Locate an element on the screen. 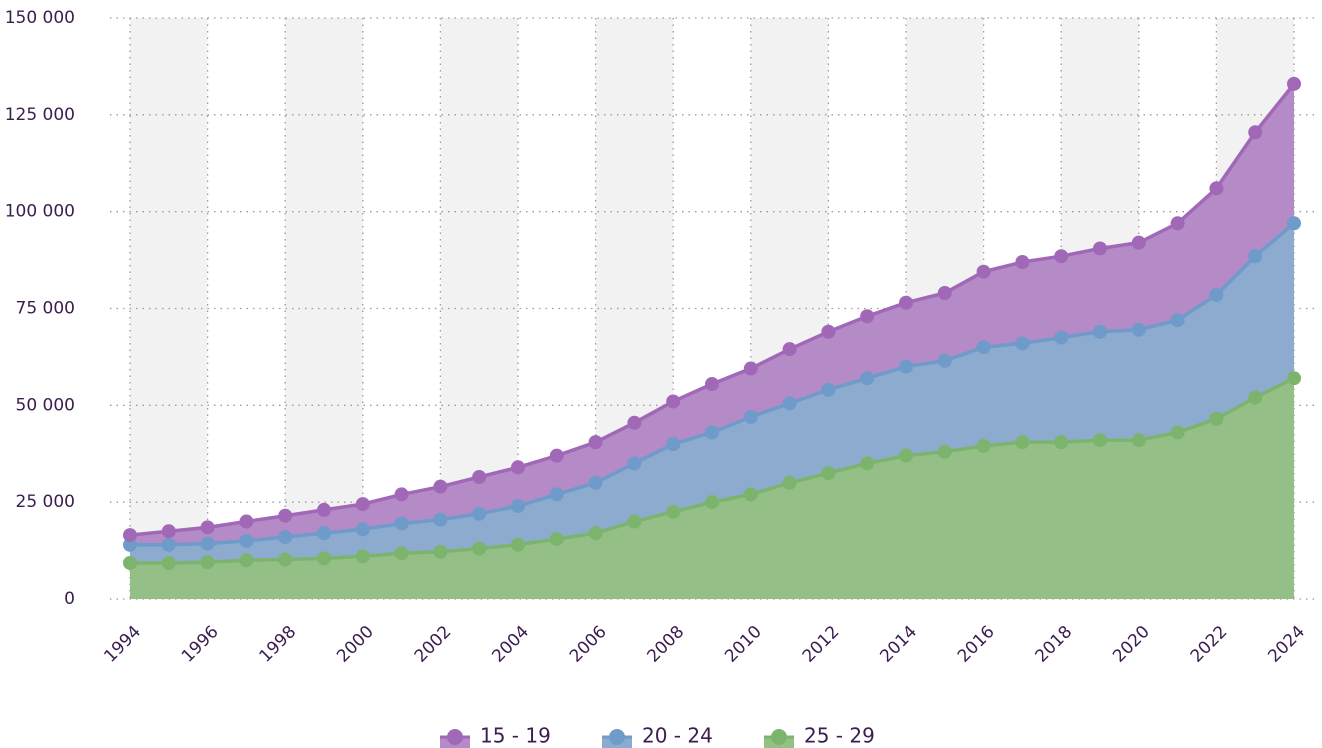  x-tick-label: 2002 is located at coordinates (433, 644).